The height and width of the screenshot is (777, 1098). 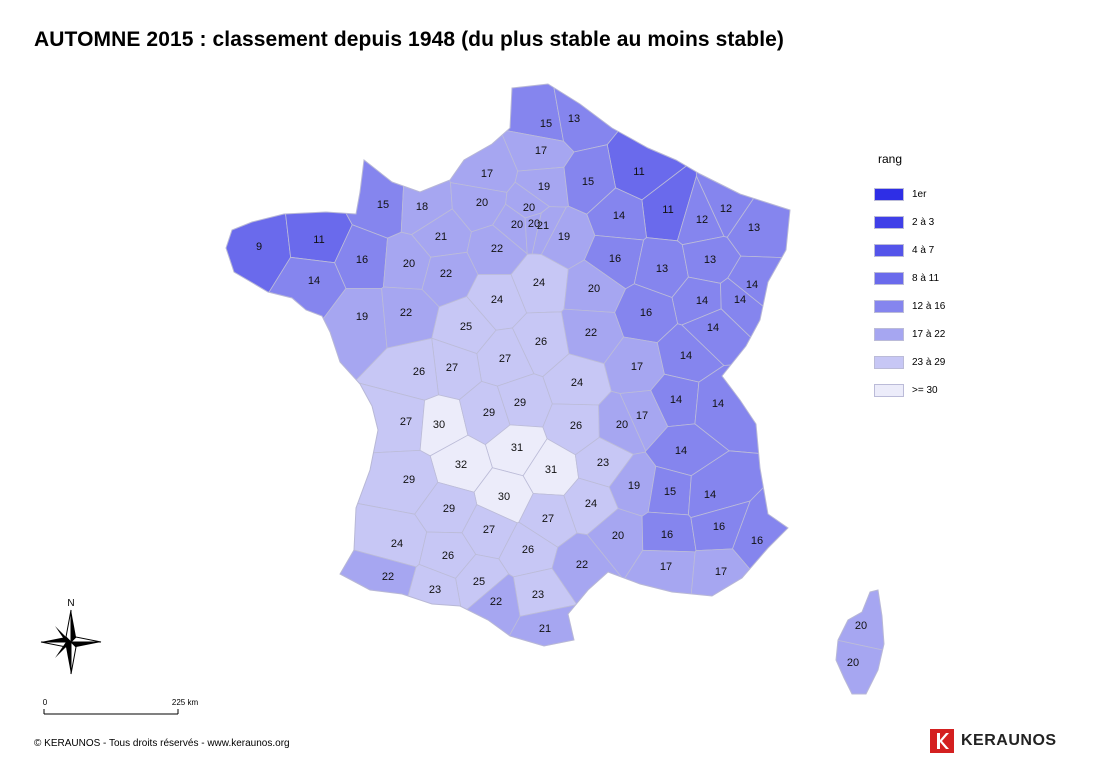 What do you see at coordinates (71, 636) in the screenshot?
I see `compass-rose-icon: N` at bounding box center [71, 636].